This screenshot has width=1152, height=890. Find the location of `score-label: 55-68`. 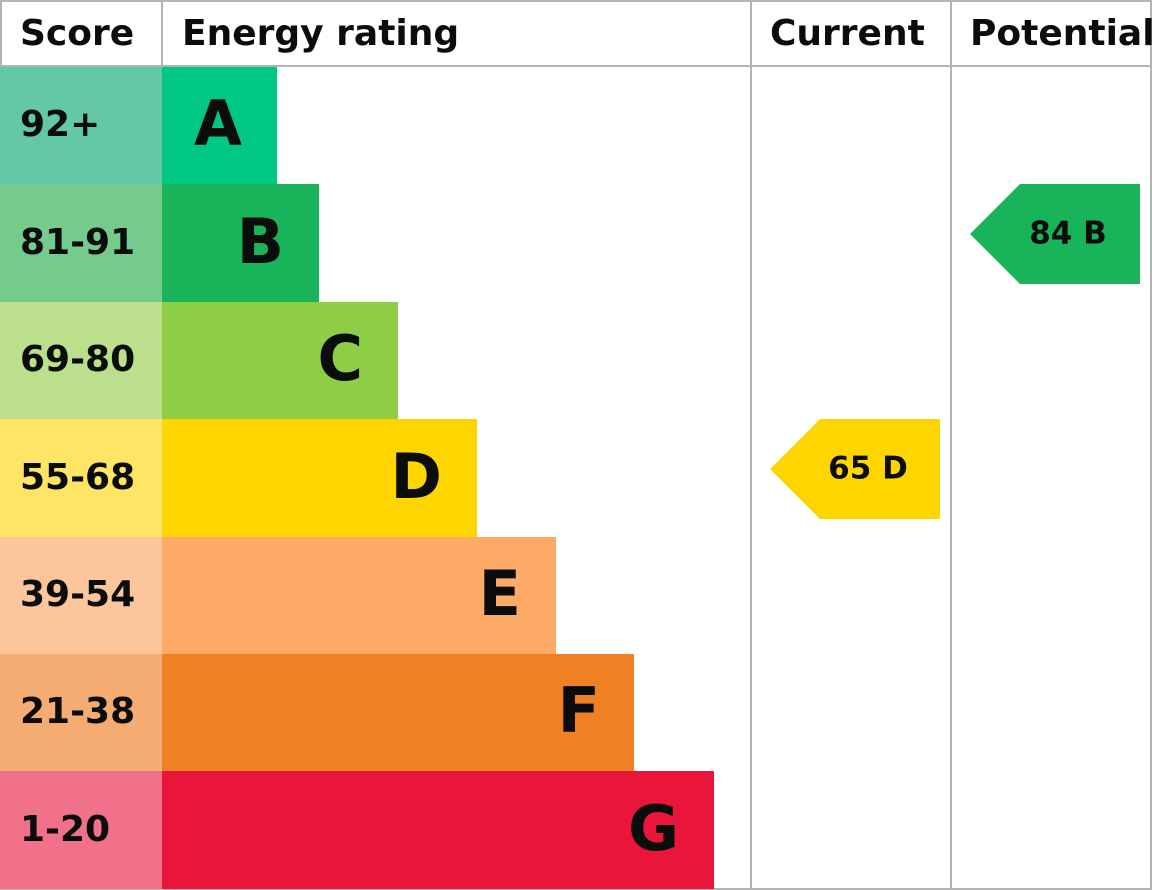

score-label: 55-68 is located at coordinates (77, 477).